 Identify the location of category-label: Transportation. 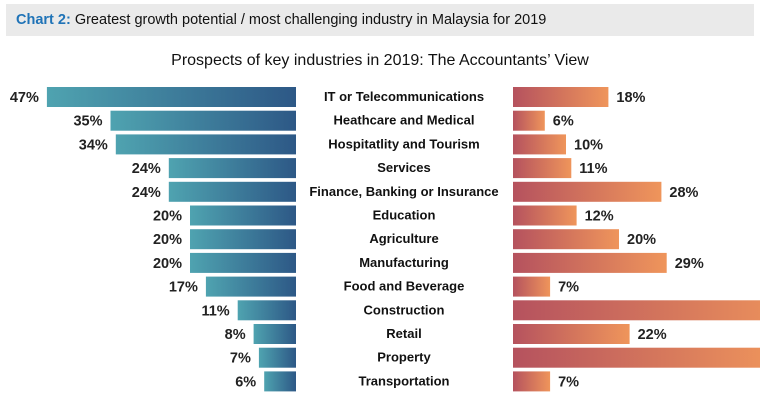
(403, 380).